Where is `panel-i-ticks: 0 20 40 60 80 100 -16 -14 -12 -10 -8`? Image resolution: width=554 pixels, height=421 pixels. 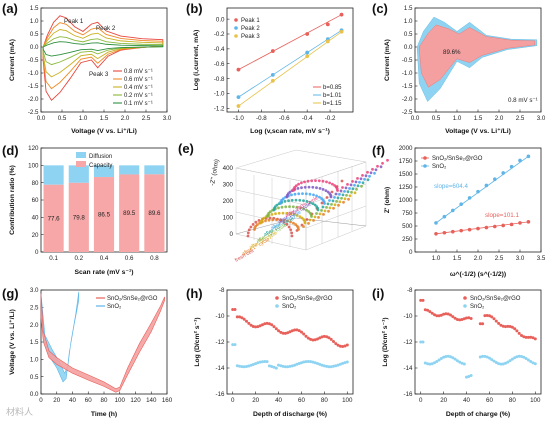
panel-i-ticks: 0 20 40 60 80 100 -16 -14 -12 -10 -8 is located at coordinates (472, 345).